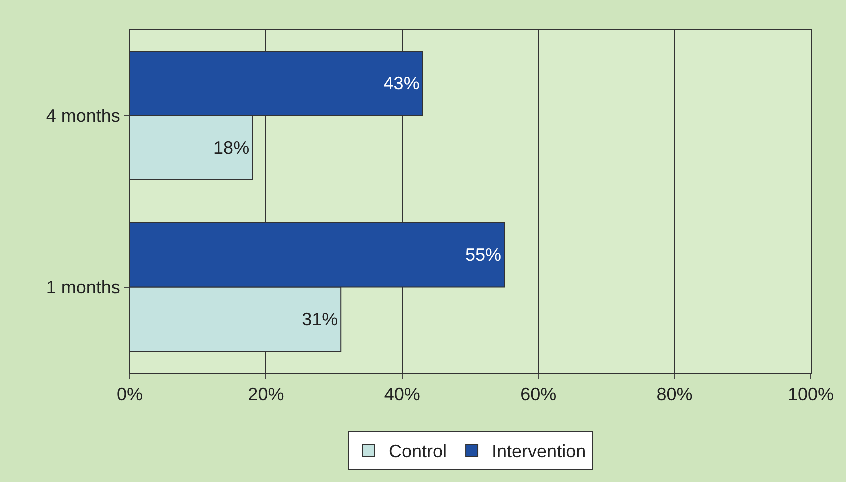  Describe the element at coordinates (83, 116) in the screenshot. I see `y-tick-label: 4 months` at that location.